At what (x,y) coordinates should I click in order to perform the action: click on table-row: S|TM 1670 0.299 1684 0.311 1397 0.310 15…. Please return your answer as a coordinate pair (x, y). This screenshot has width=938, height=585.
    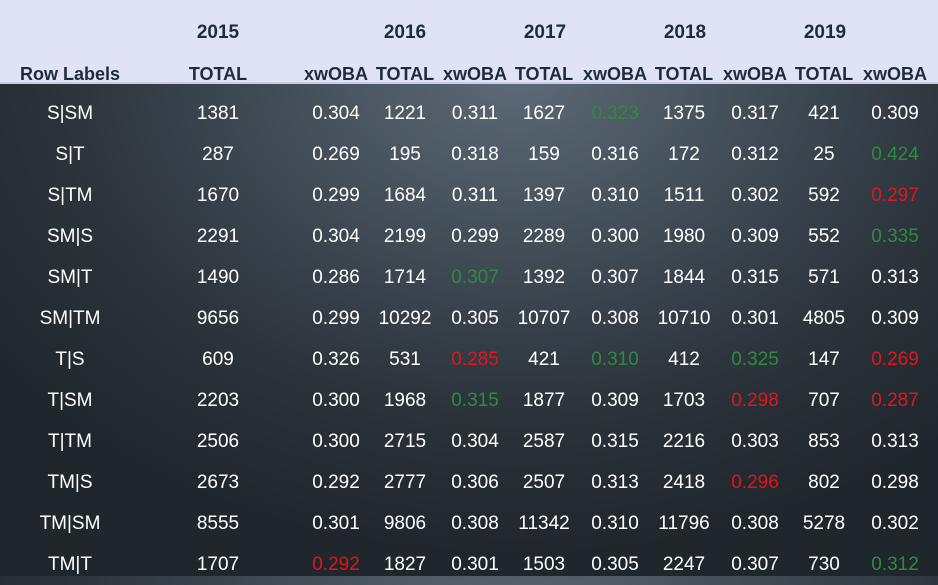
    Looking at the image, I should click on (469, 195).